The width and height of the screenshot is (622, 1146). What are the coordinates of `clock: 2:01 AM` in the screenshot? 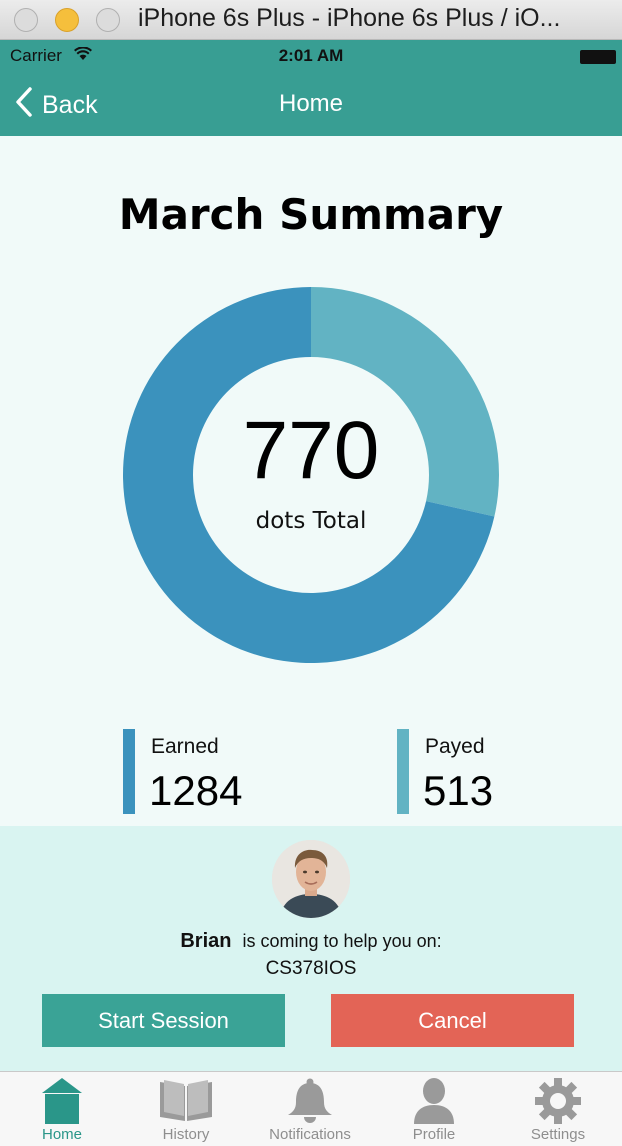 It's located at (311, 55).